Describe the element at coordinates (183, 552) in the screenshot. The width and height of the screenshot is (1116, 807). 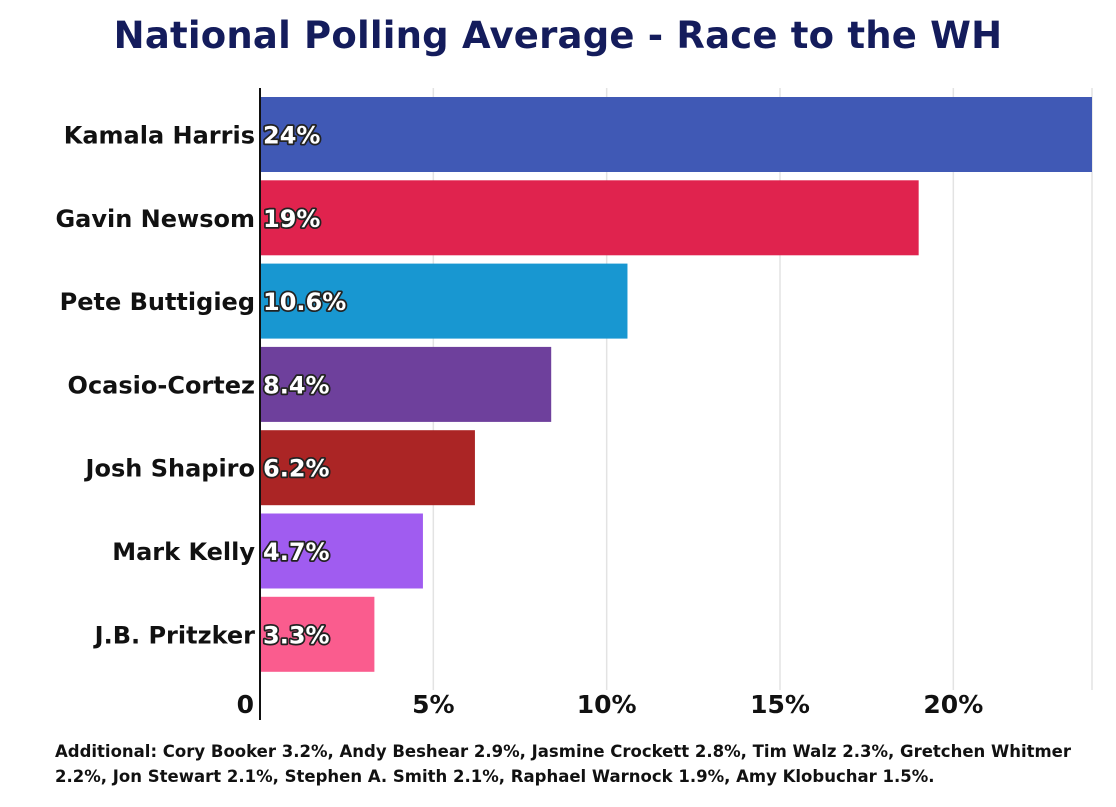
I see `category-label: Mark Kelly` at that location.